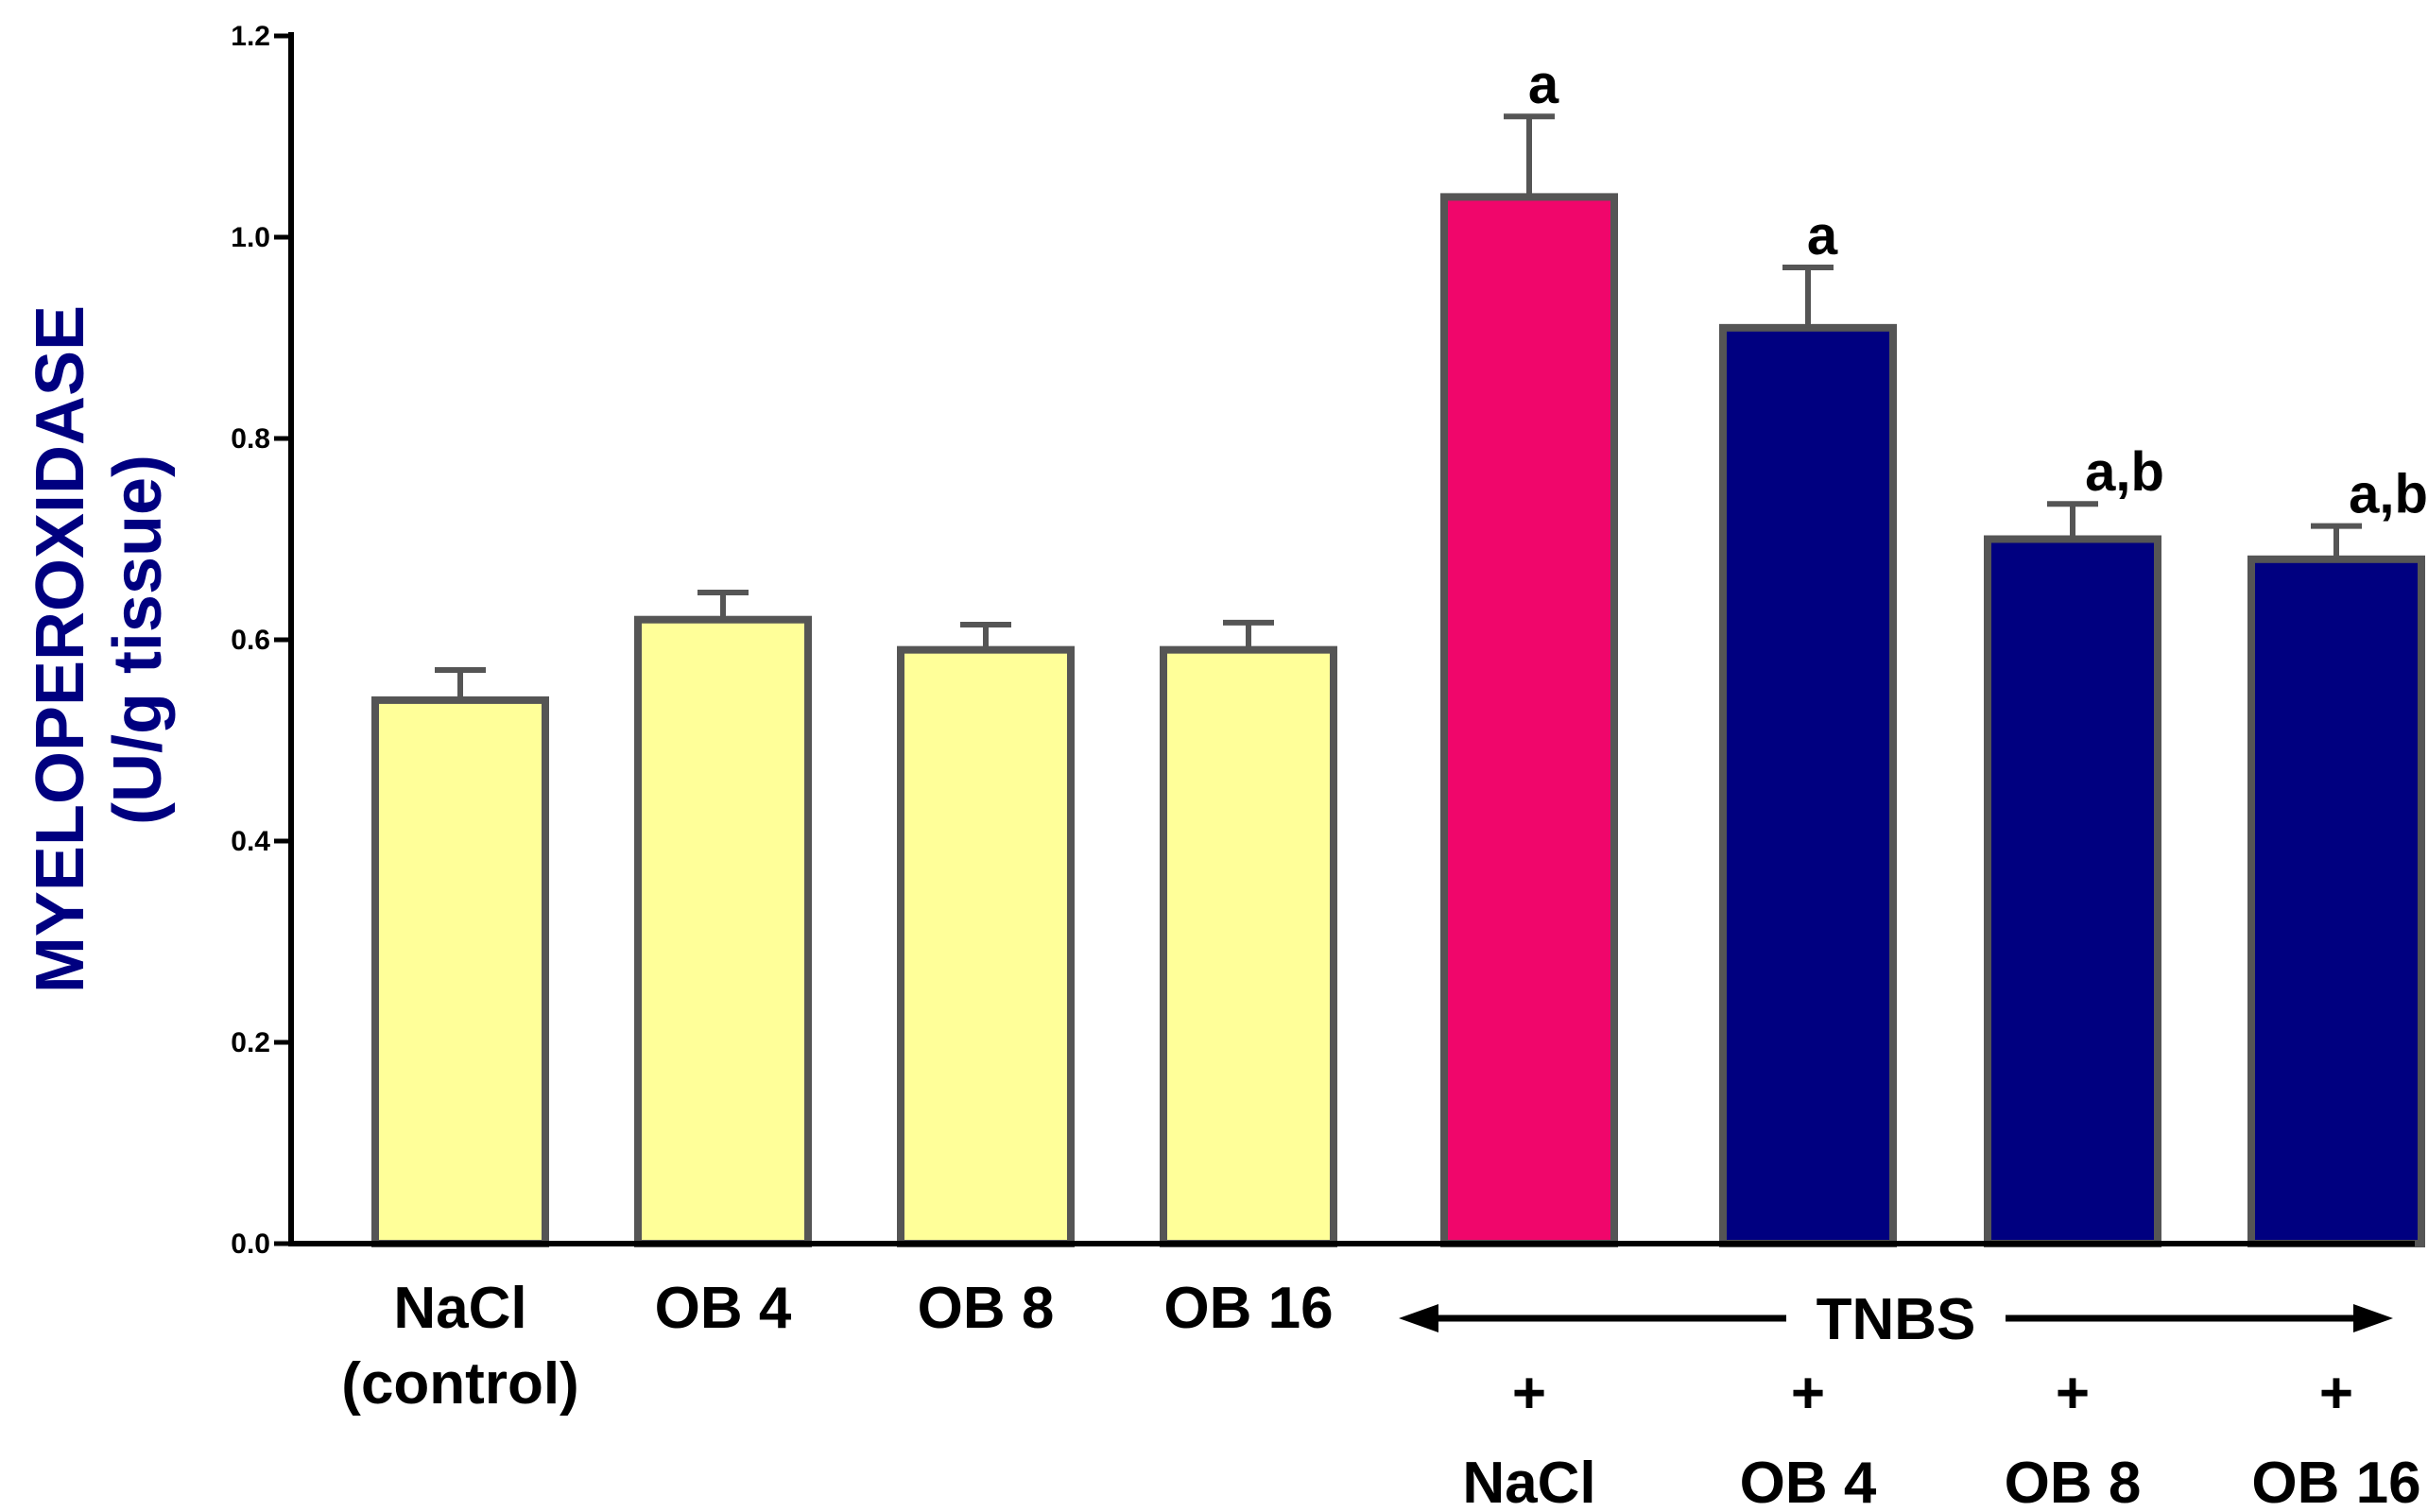 The height and width of the screenshot is (1512, 2428). What do you see at coordinates (1808, 1481) in the screenshot?
I see `x-category-label-6-line2: OB 4` at bounding box center [1808, 1481].